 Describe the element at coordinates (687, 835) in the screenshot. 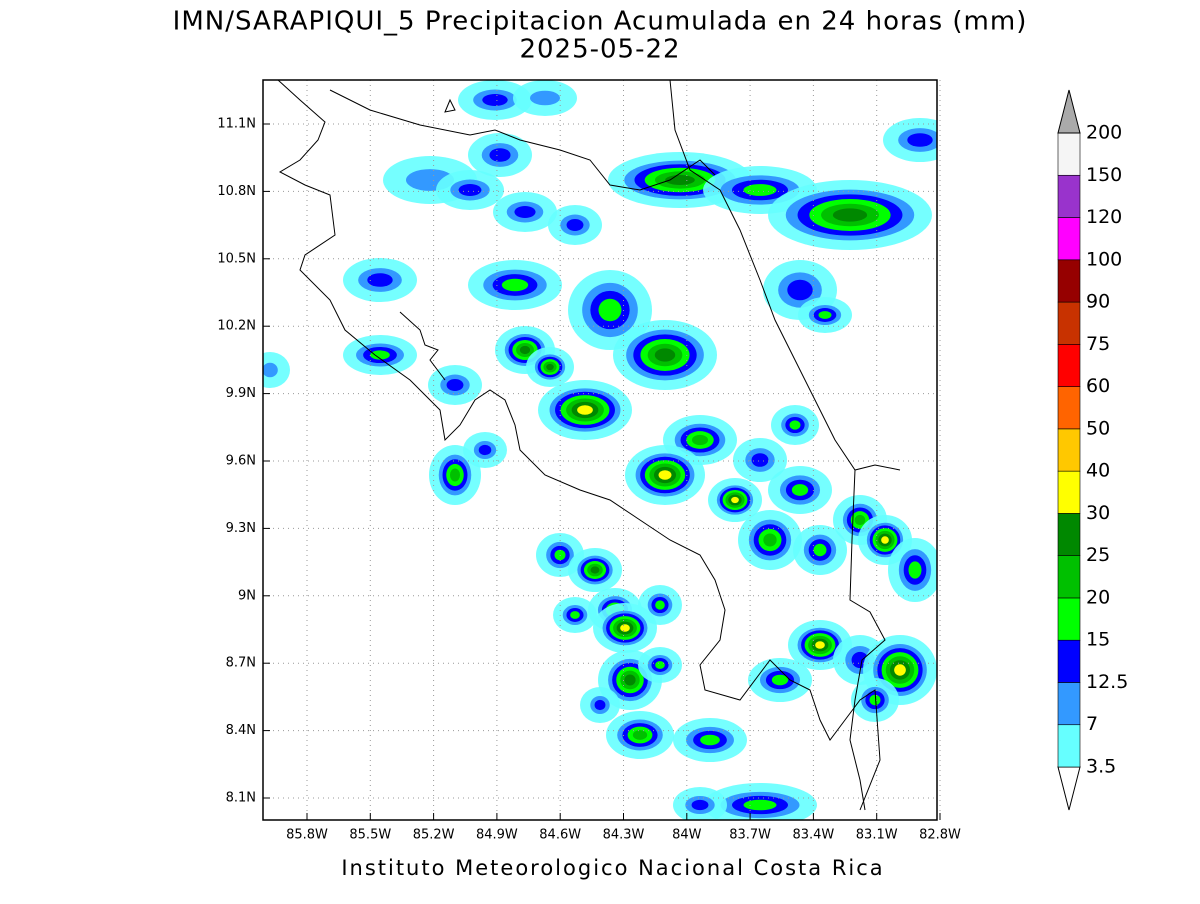

I see `lon-label: 84W` at that location.